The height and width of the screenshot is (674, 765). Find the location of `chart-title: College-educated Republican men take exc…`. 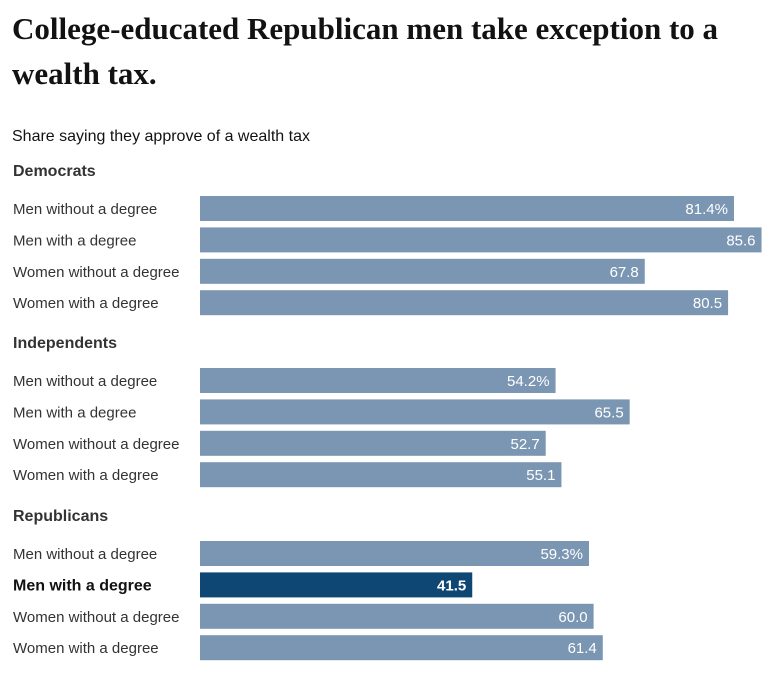

chart-title: College-educated Republican men take exc… is located at coordinates (365, 51).